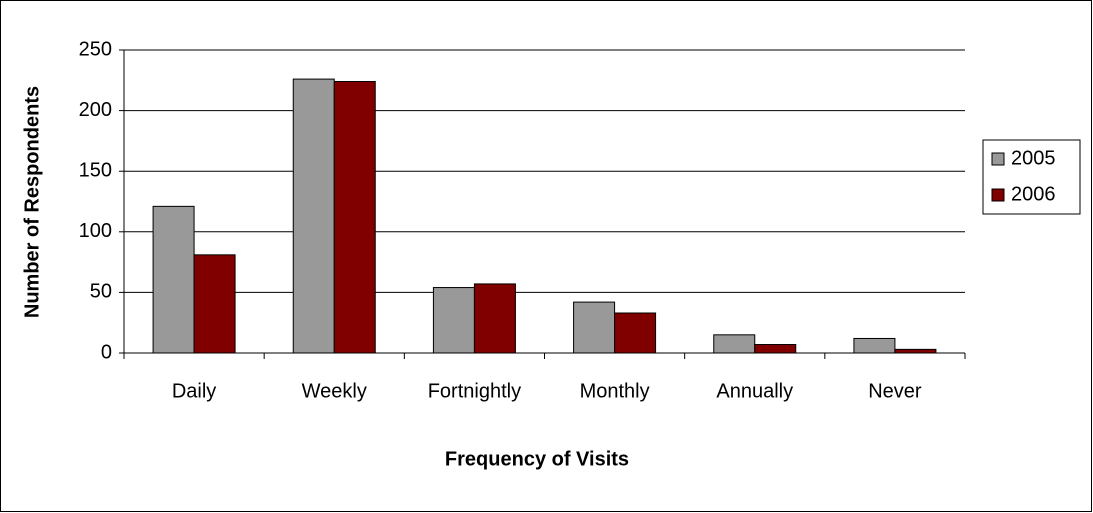 This screenshot has width=1093, height=513. I want to click on legend-box, so click(1031, 177).